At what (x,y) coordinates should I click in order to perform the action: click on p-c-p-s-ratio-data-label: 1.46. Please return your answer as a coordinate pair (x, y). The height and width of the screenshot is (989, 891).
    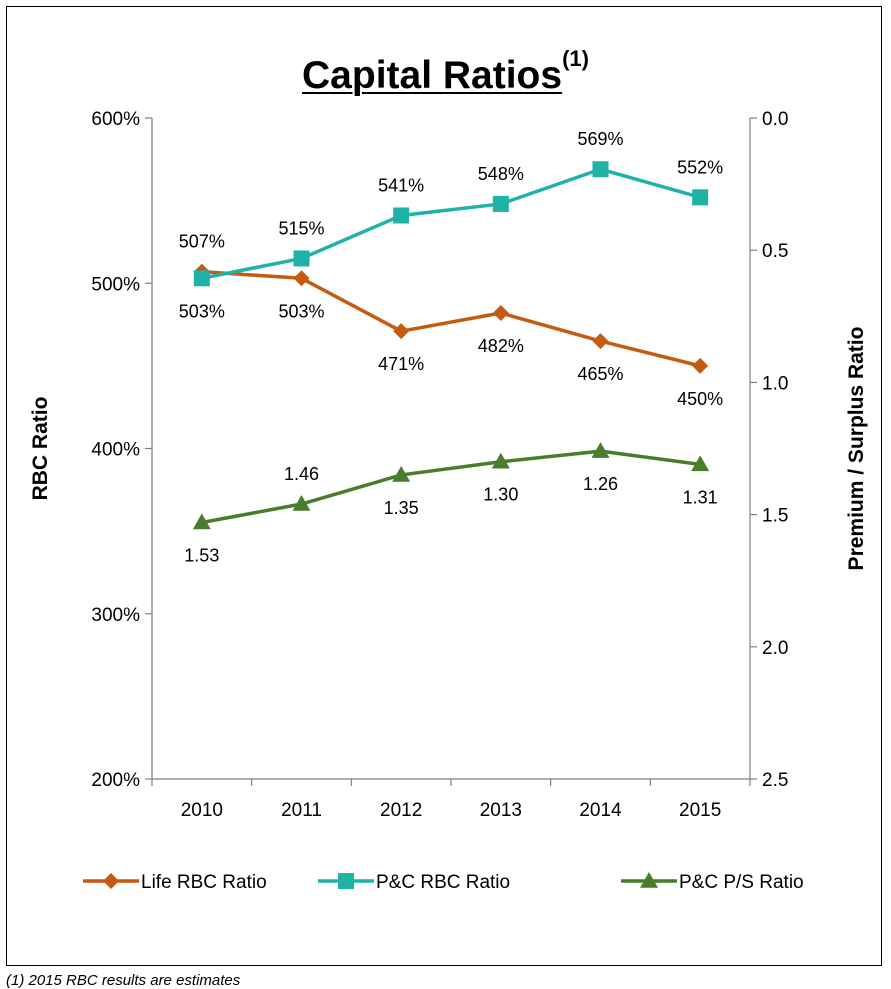
    Looking at the image, I should click on (301, 474).